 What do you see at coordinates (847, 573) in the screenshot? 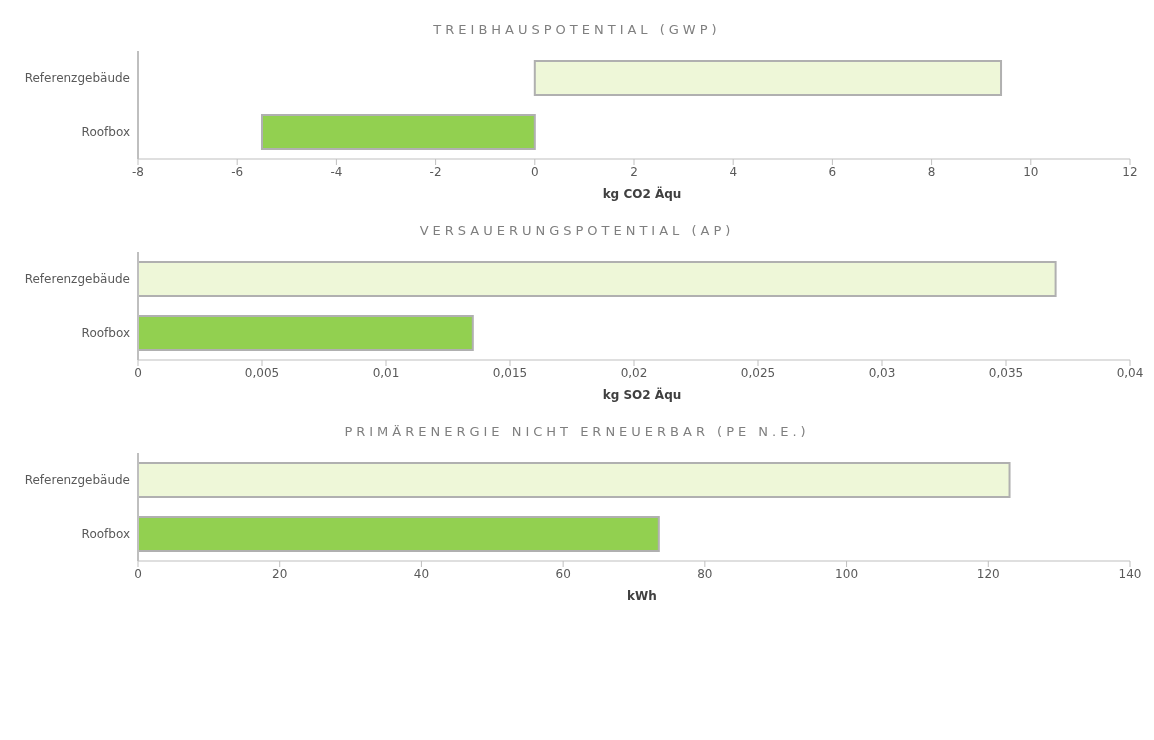
I see `x-tick-label: 100` at bounding box center [847, 573].